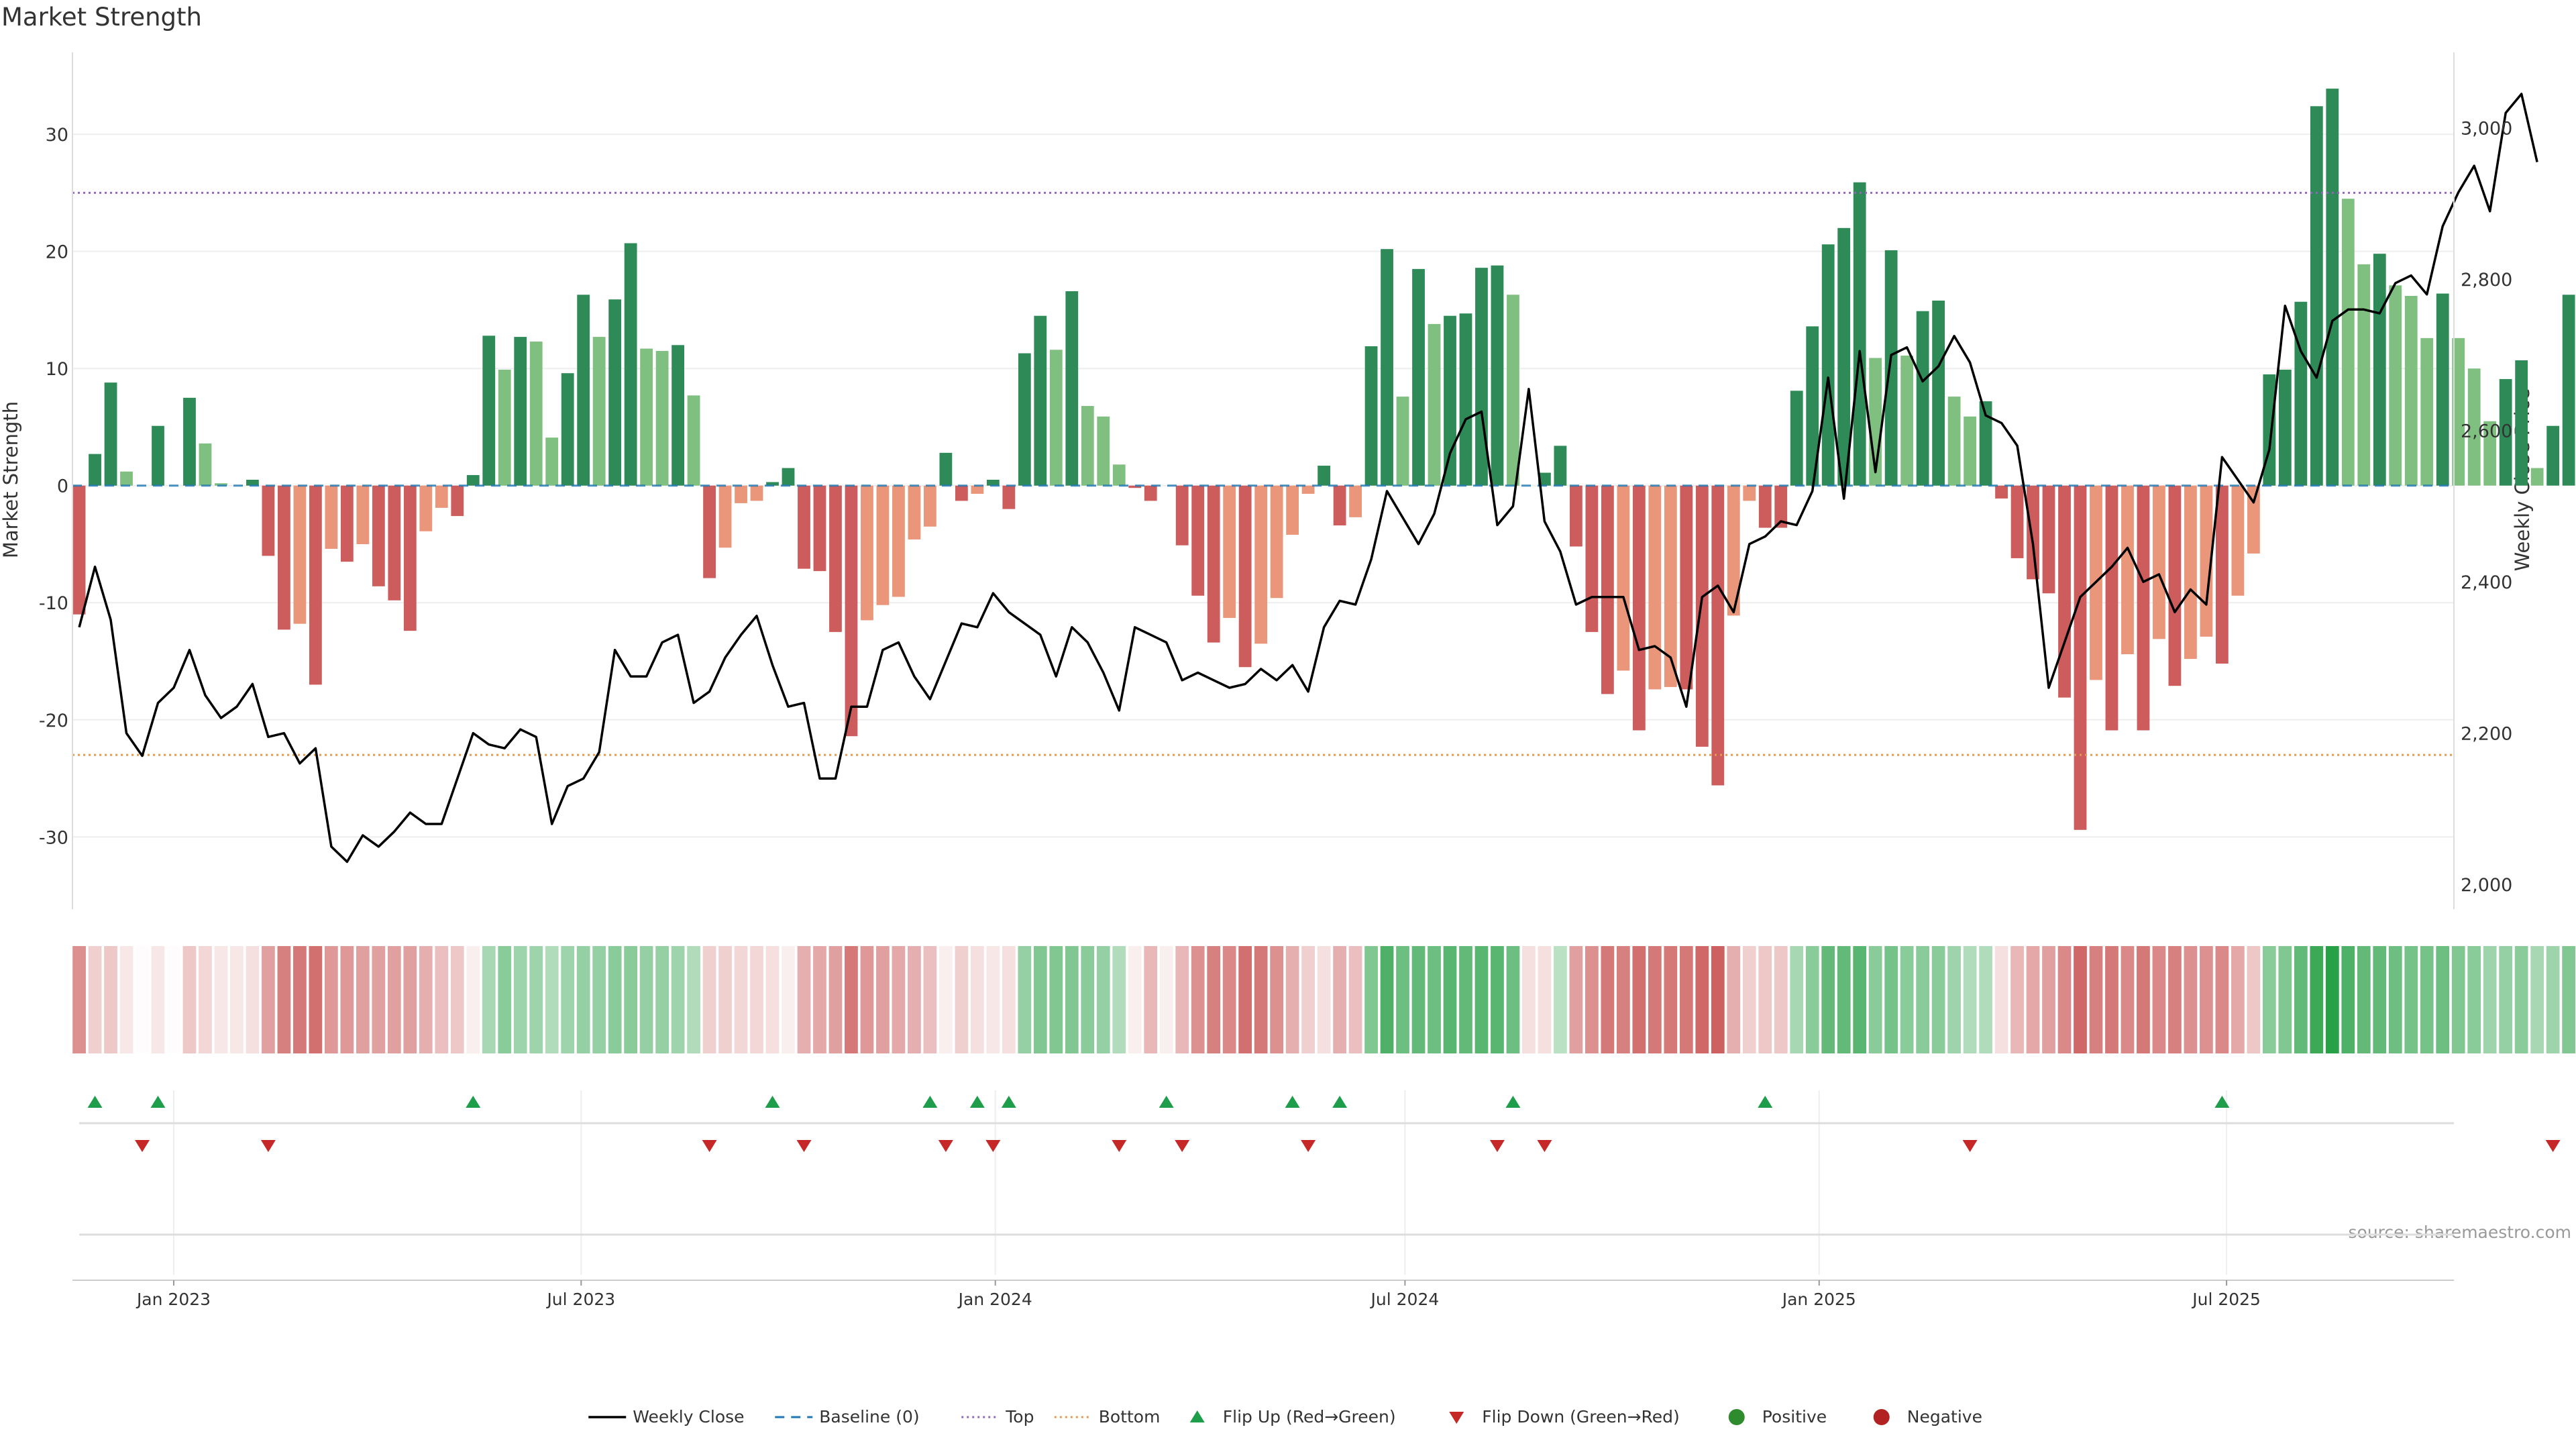 The width and height of the screenshot is (2576, 1452). I want to click on y2-tick-label: 2,600, so click(2486, 432).